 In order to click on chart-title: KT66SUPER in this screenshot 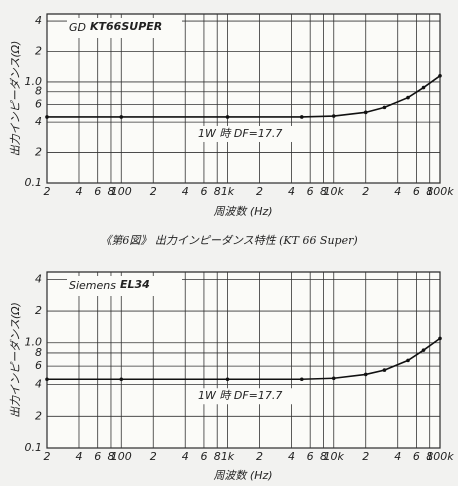, I will do `click(126, 26)`.